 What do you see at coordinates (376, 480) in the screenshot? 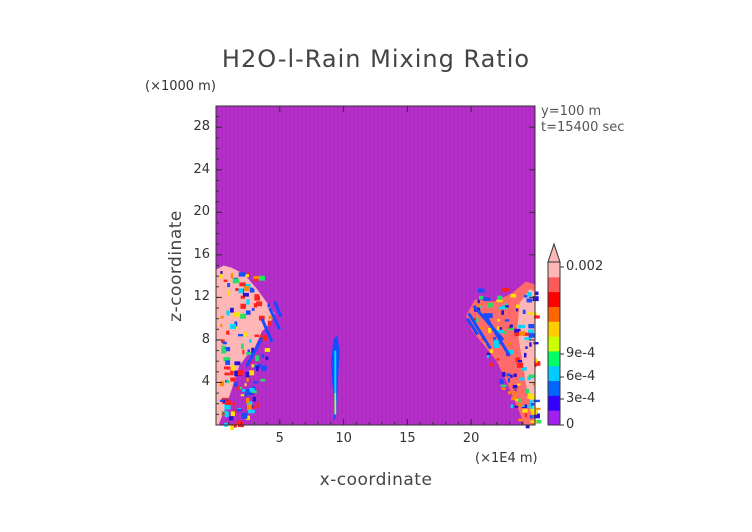
I see `x-axis-label: x-coordinate` at bounding box center [376, 480].